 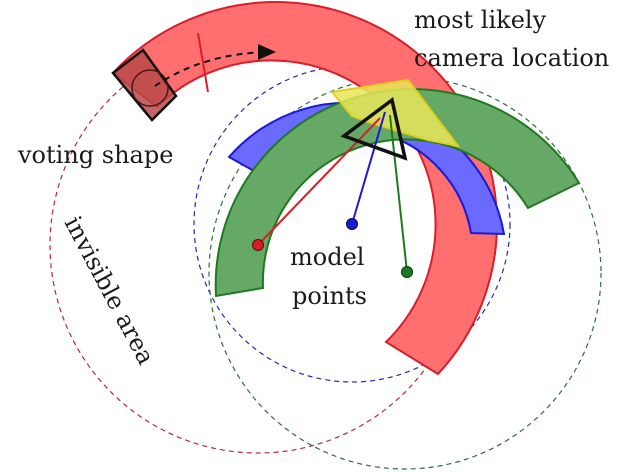 I want to click on red-sector-division, so click(x=203, y=62).